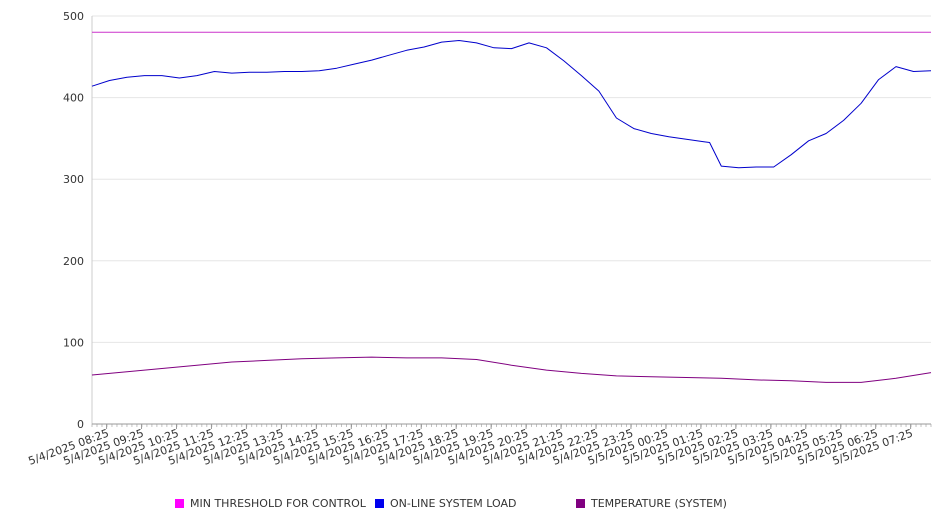 The height and width of the screenshot is (526, 946). Describe the element at coordinates (73, 261) in the screenshot. I see `y-tick-label-200: 200` at that location.